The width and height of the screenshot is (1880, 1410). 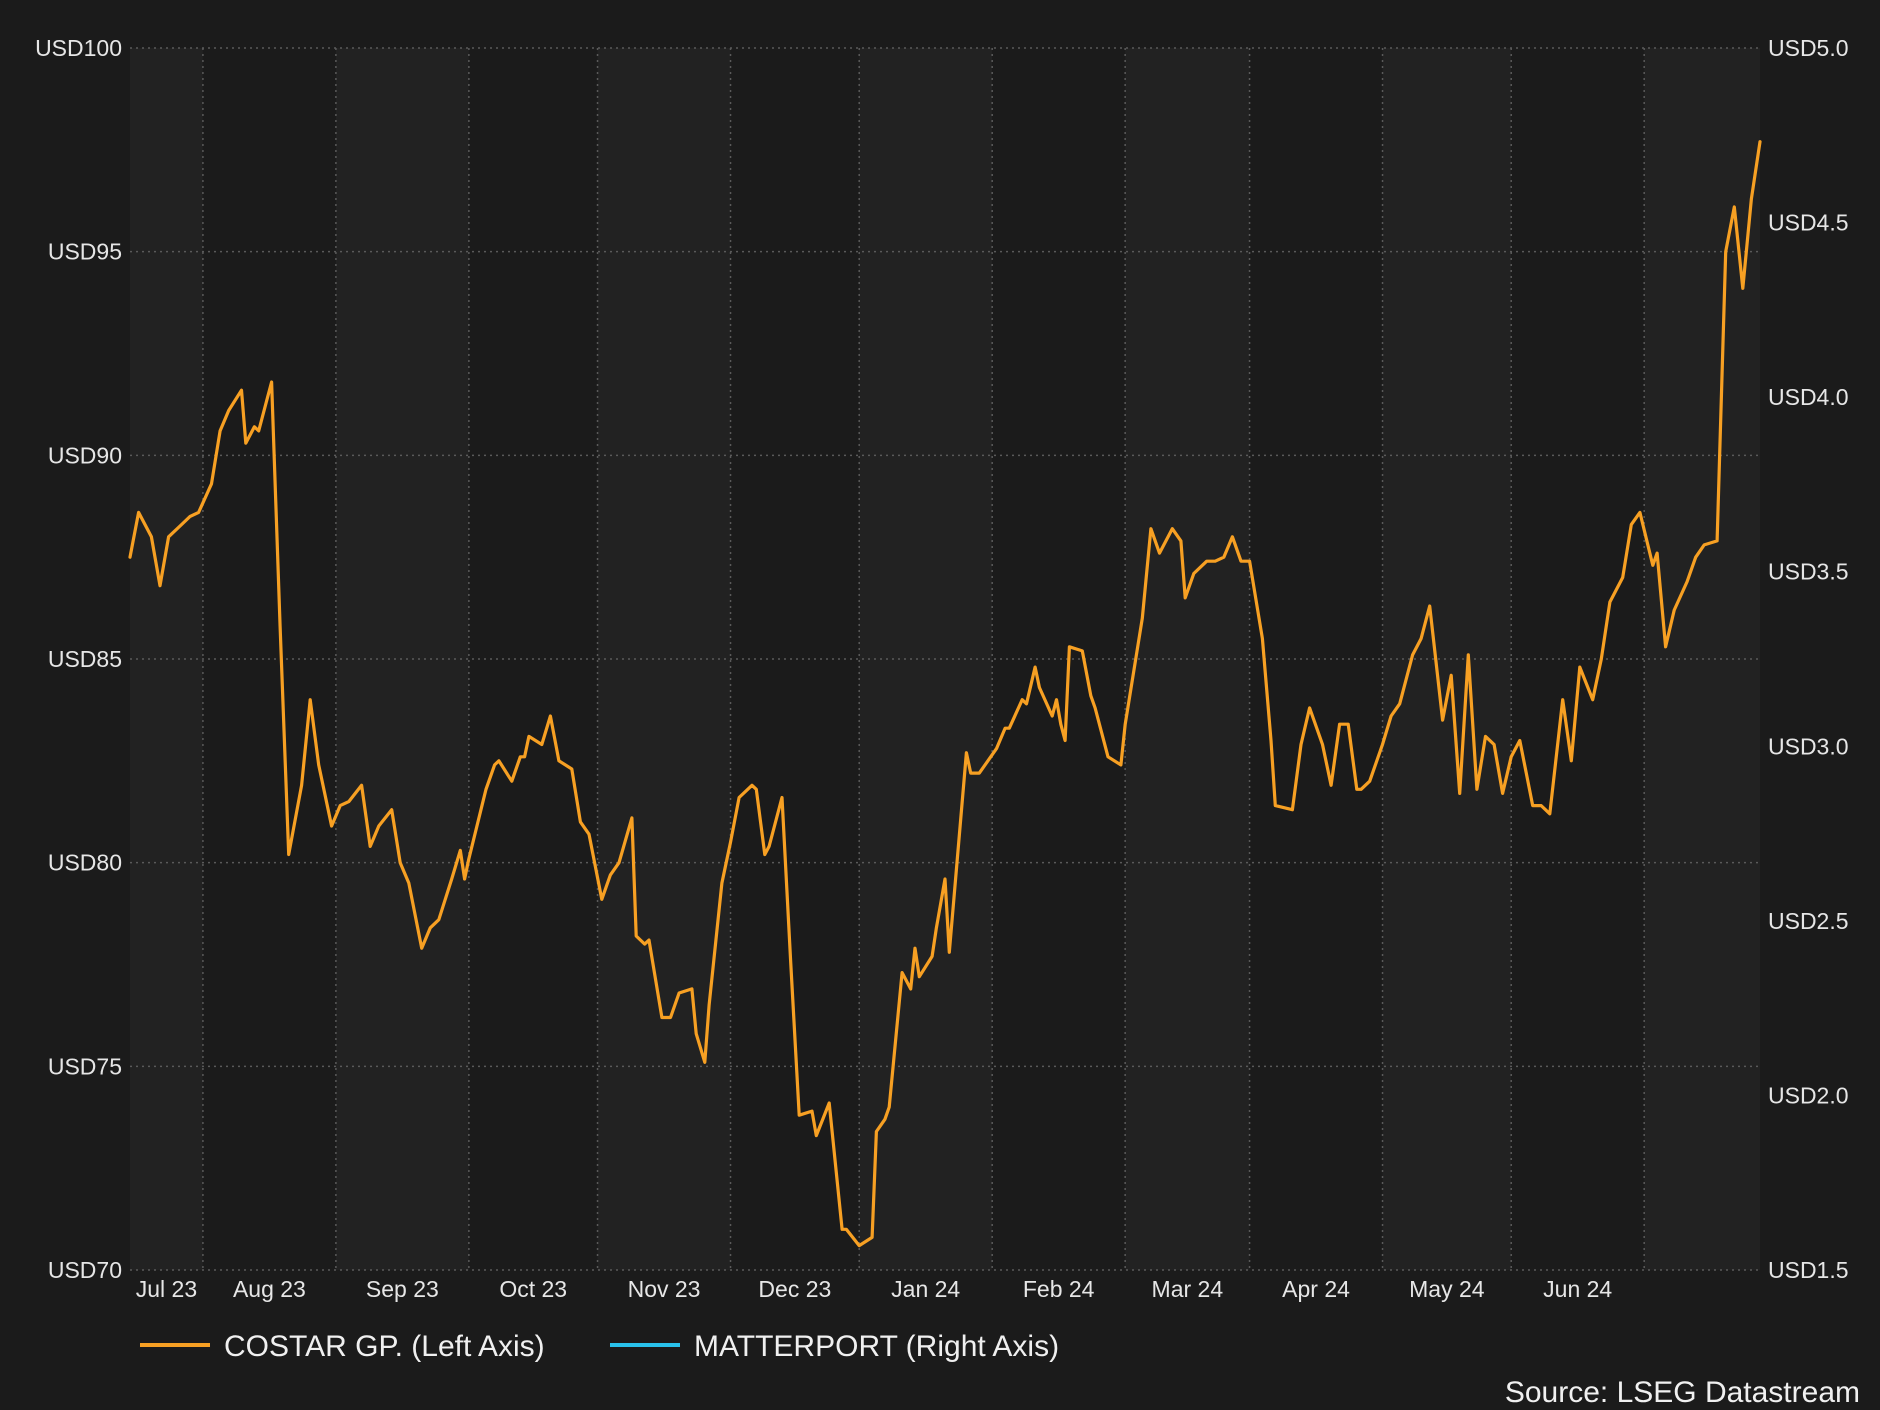 I want to click on x-tick-label: Feb 24, so click(x=1059, y=1289).